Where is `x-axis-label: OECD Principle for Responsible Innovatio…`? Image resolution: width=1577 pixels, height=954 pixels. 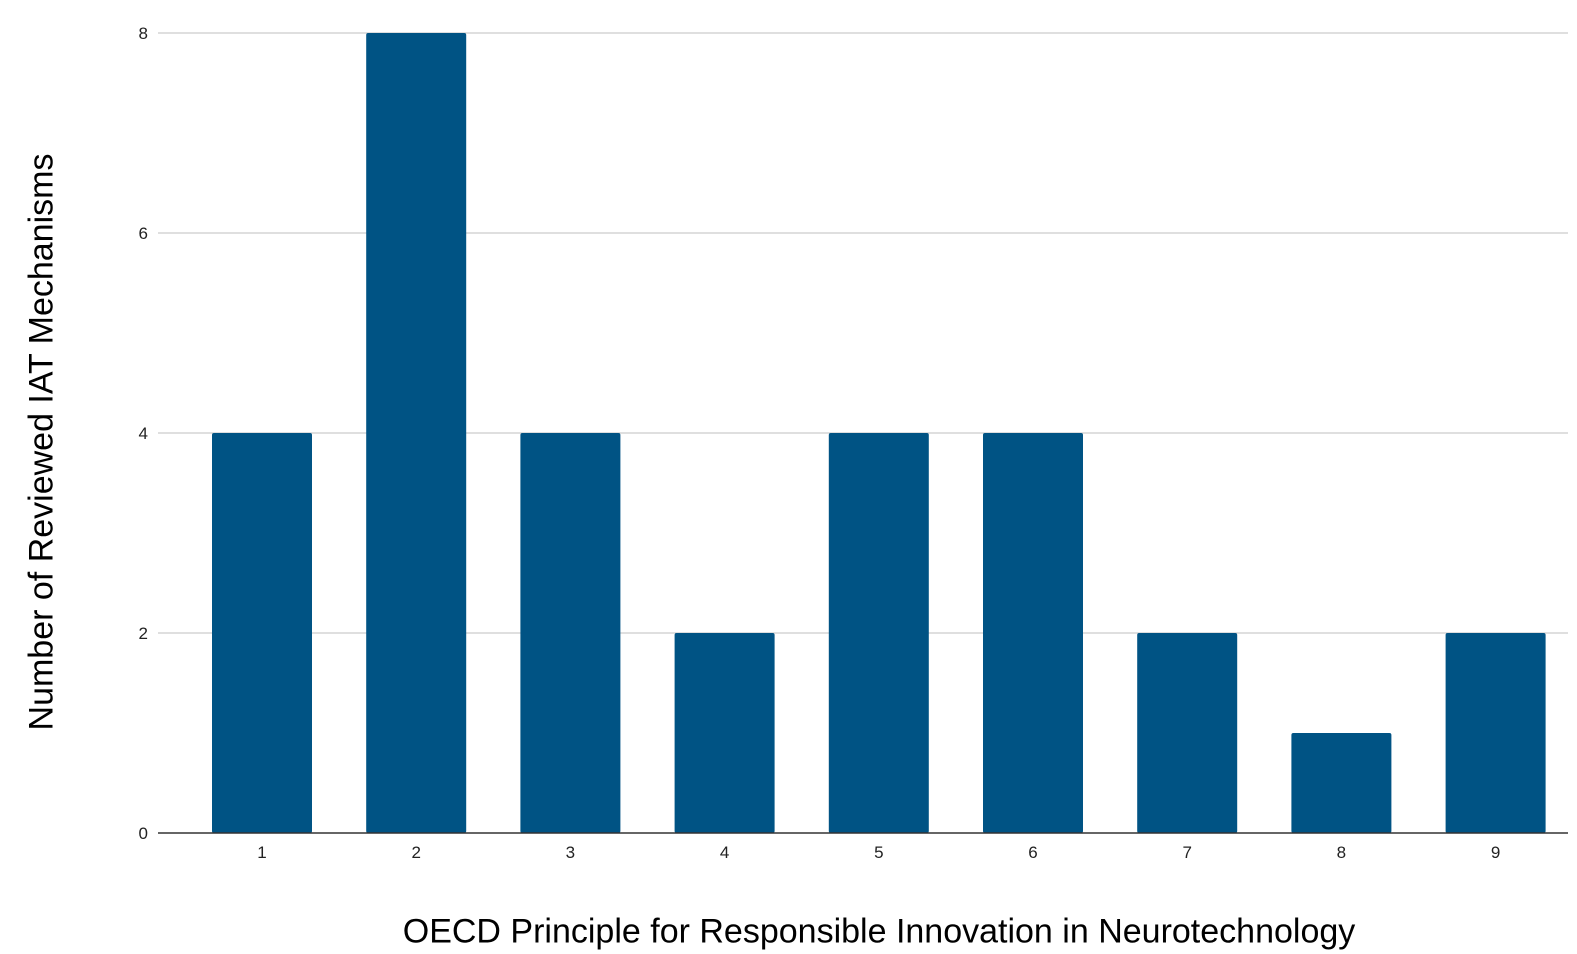 x-axis-label: OECD Principle for Responsible Innovatio… is located at coordinates (879, 931).